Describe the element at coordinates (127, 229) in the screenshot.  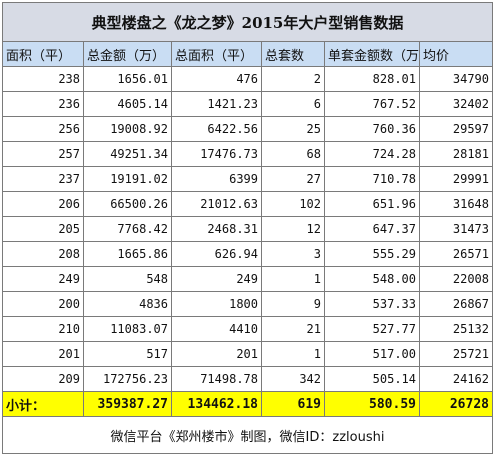
I see `cell-total-amount: 7768.42` at that location.